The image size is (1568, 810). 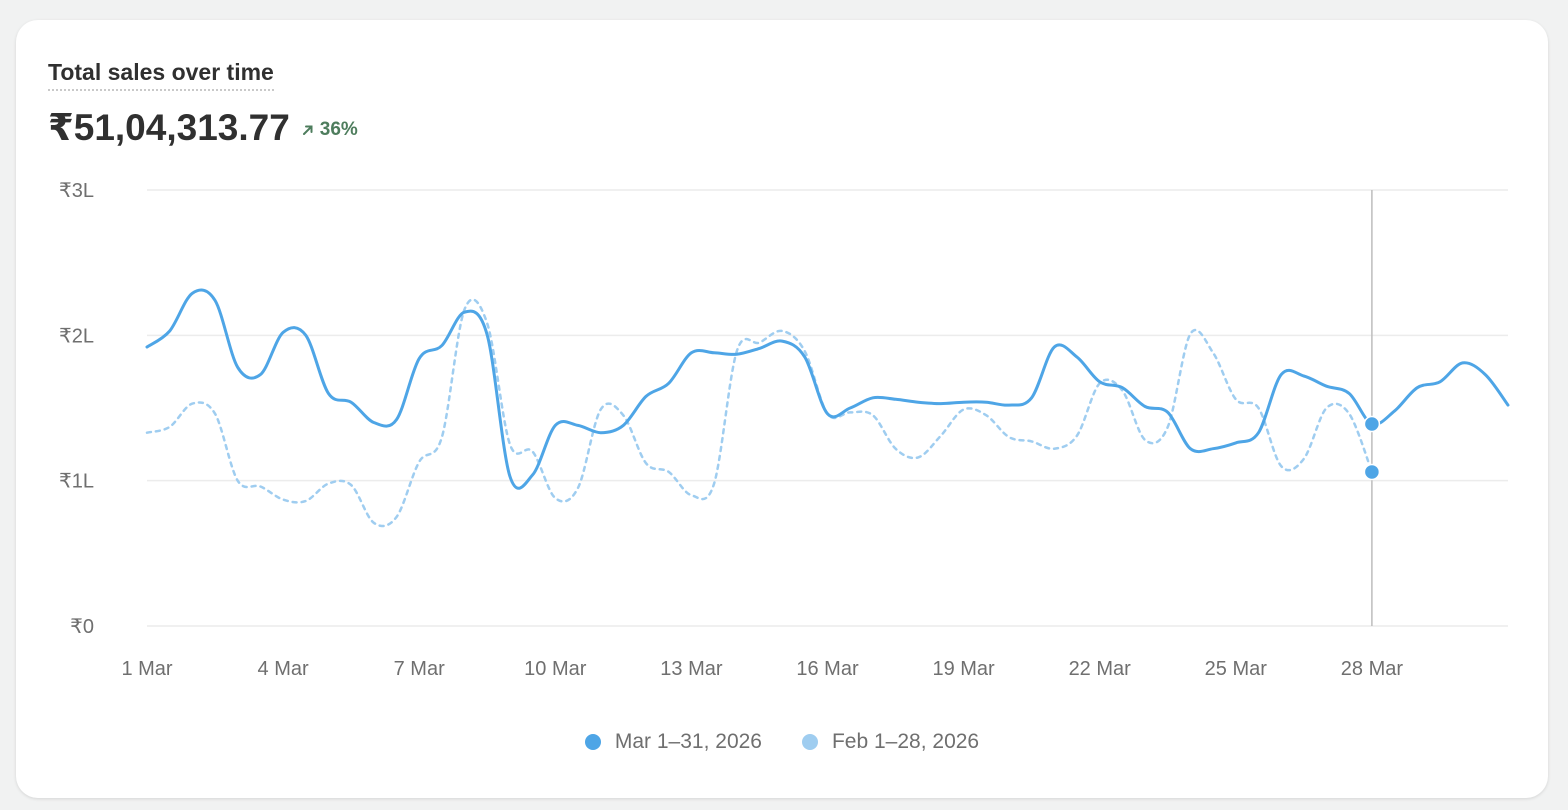 I want to click on legend-dot-previous, so click(x=809, y=742).